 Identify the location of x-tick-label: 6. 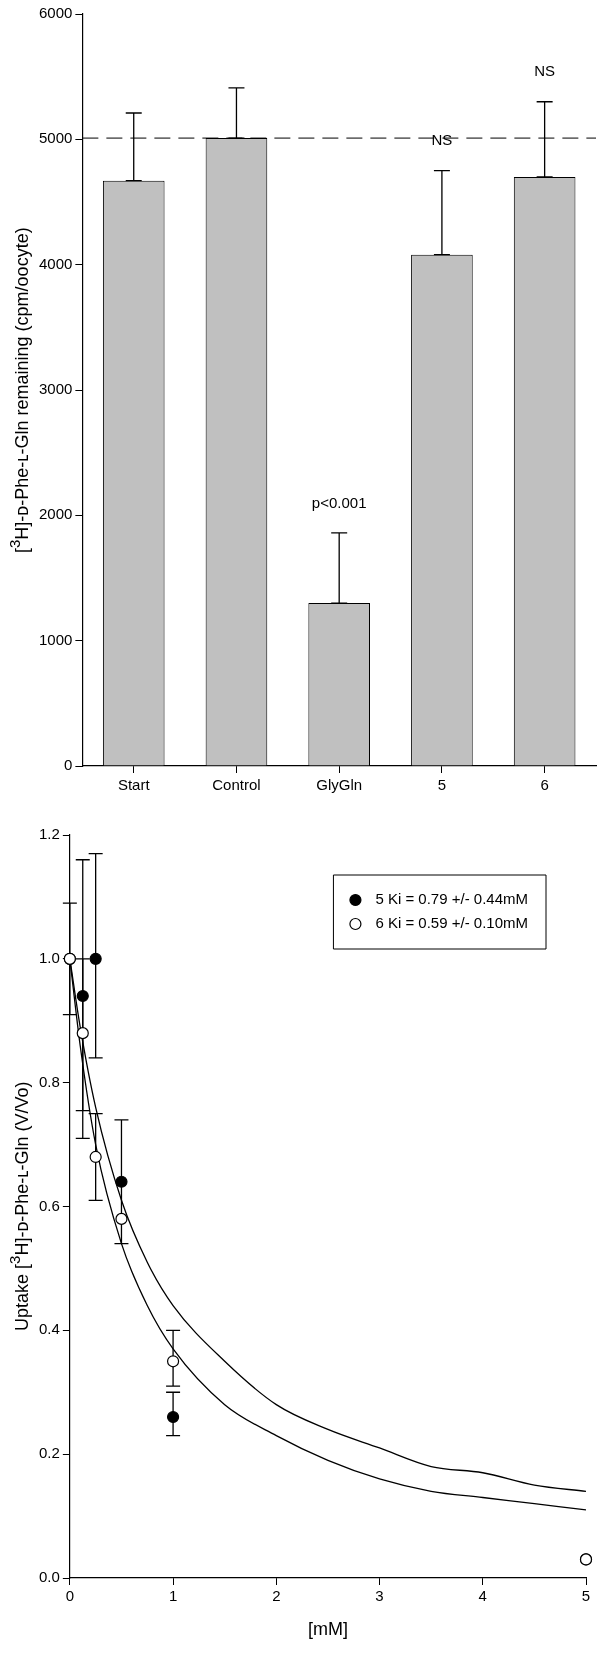
(544, 785).